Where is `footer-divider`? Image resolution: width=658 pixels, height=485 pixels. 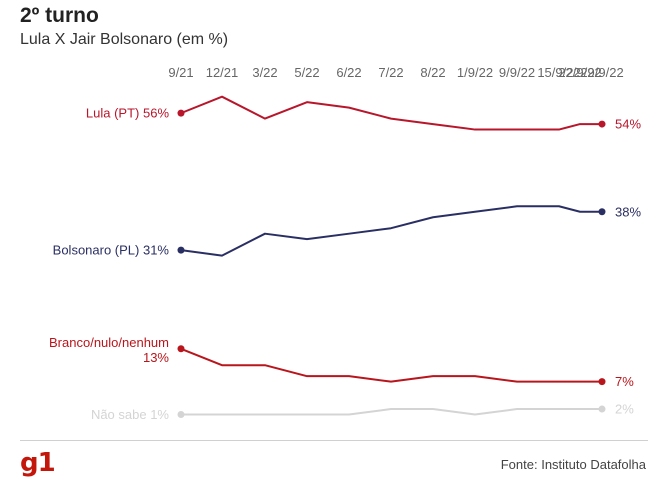
footer-divider is located at coordinates (334, 440).